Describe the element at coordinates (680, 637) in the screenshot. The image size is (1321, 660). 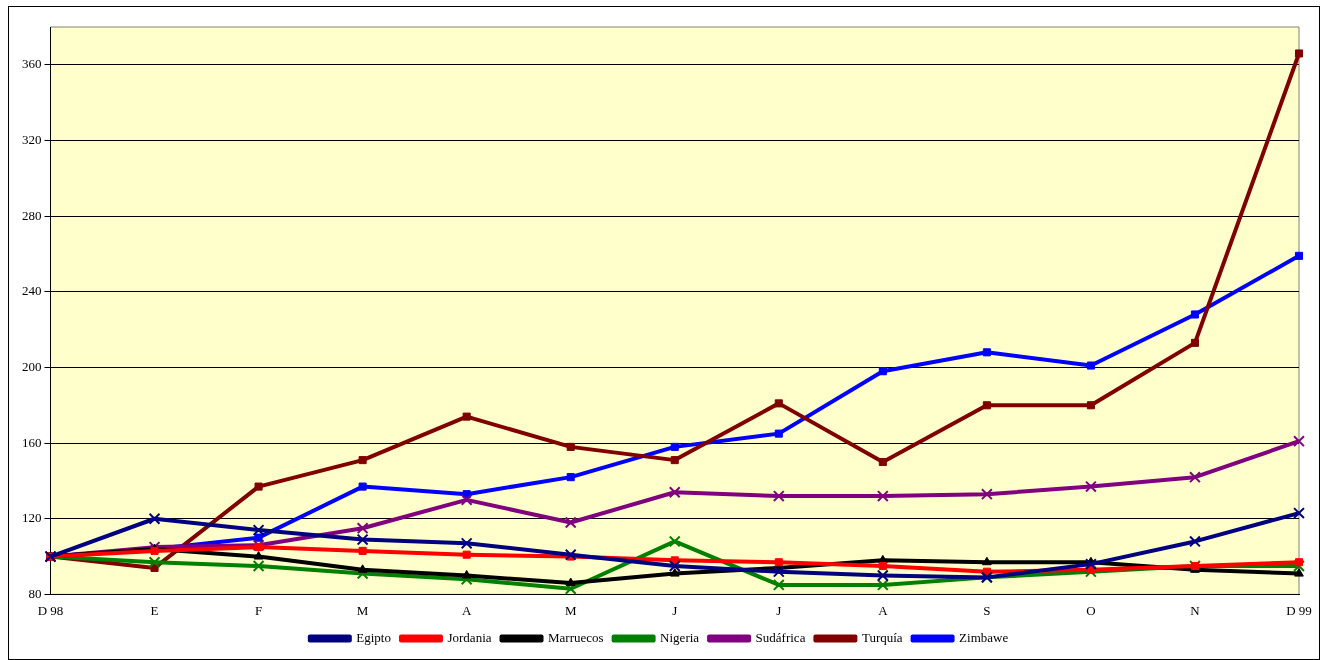
I see `legend-label: Nigeria` at that location.